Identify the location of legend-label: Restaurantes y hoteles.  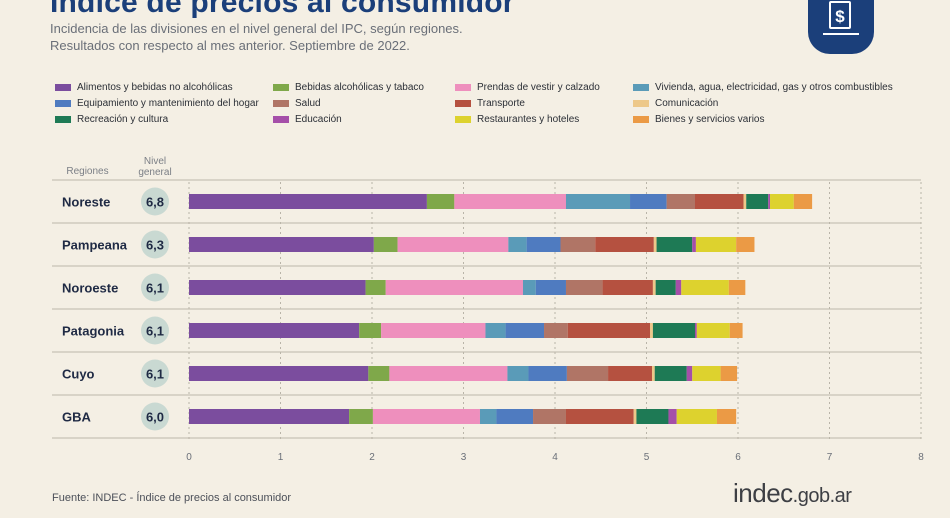
(528, 119).